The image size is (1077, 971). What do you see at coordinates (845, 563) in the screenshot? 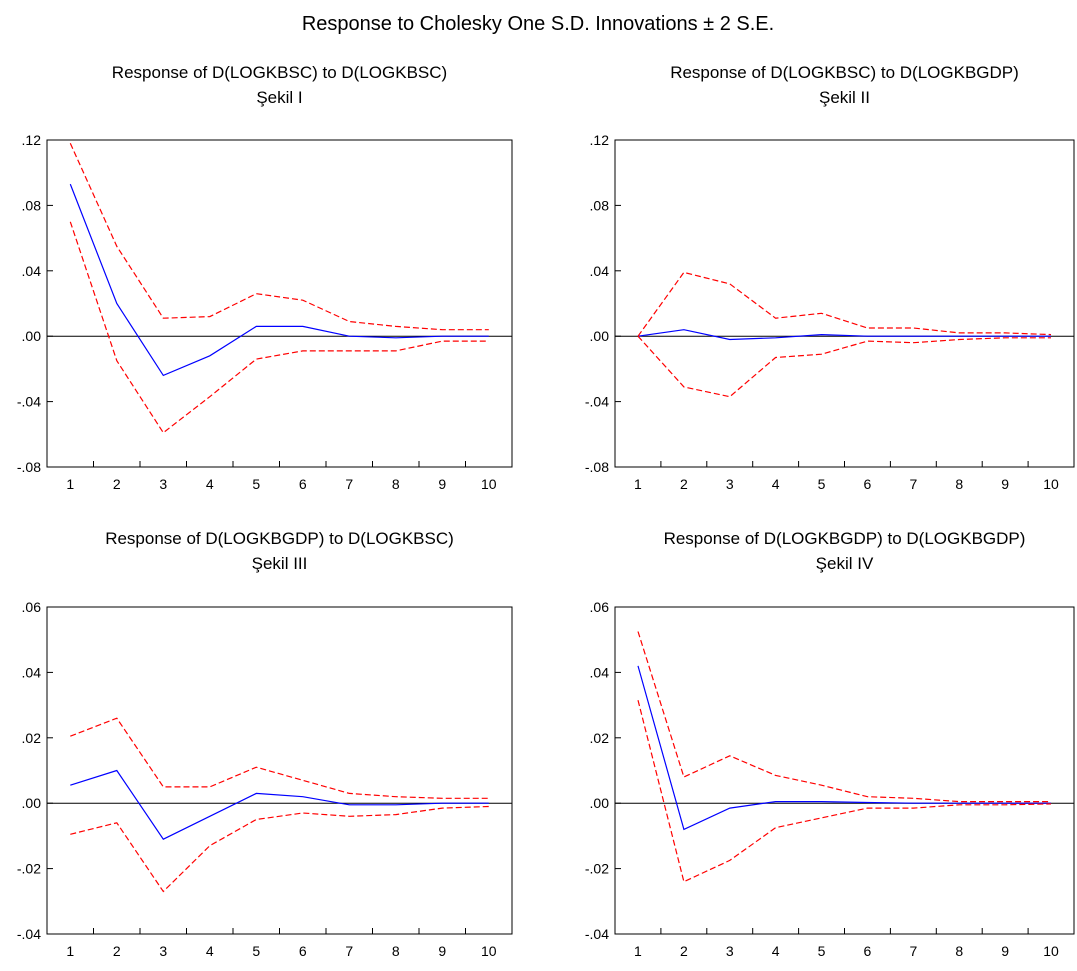
I see `panel-subtitle: Şekil IV` at bounding box center [845, 563].